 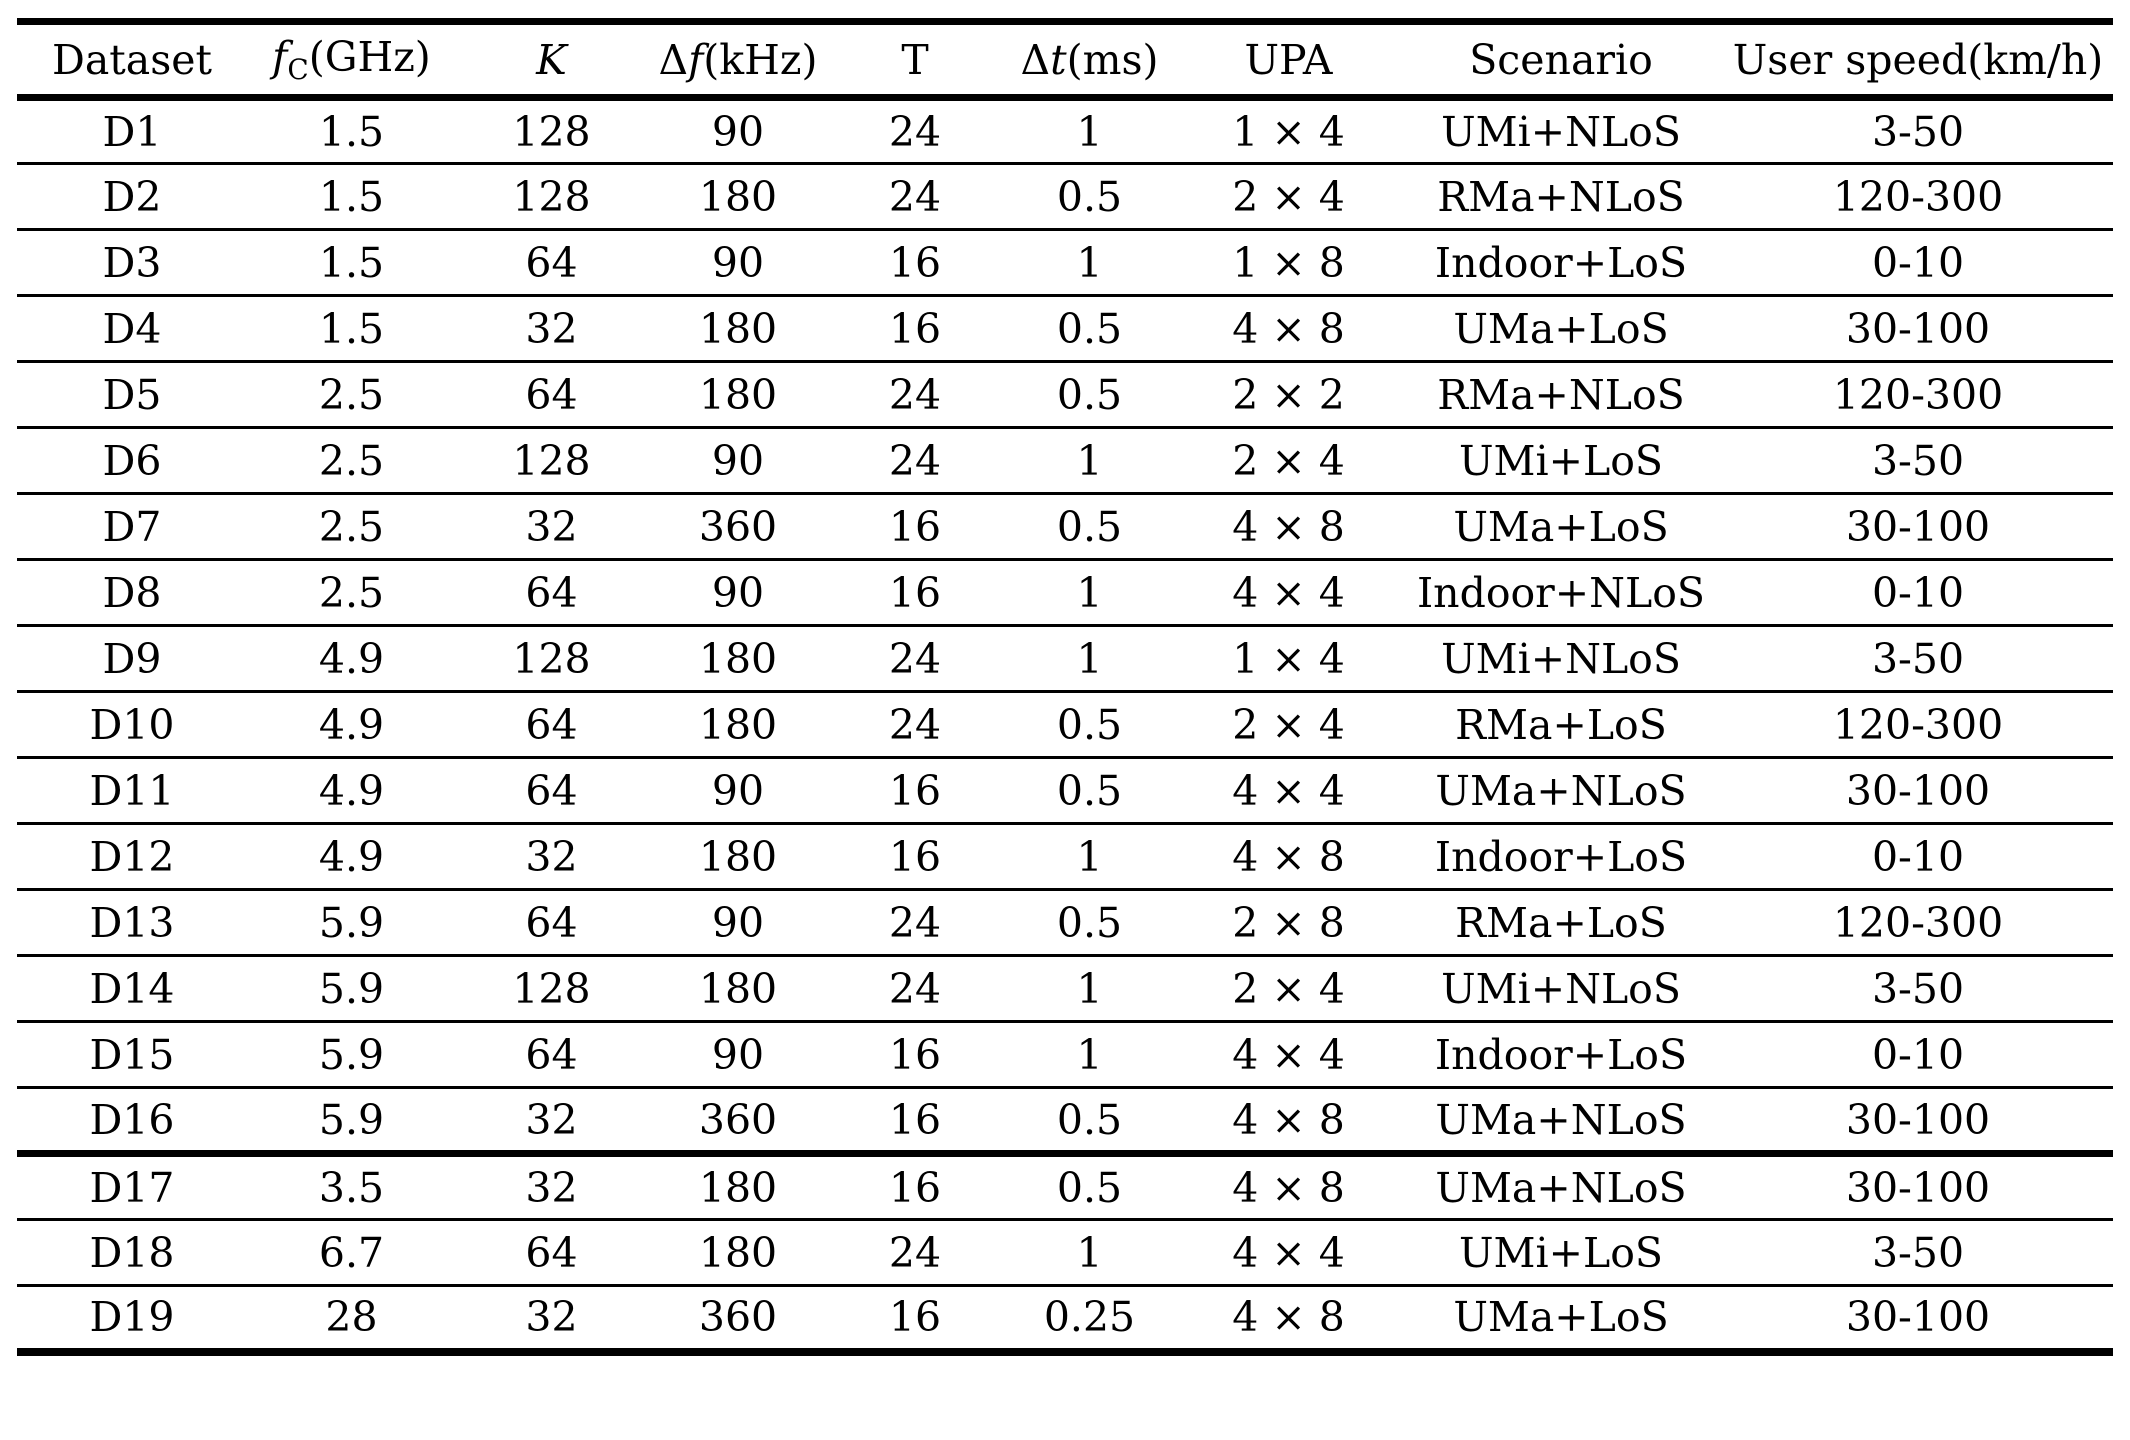 I want to click on table-row: D3 1.5 64 90 16 1 1 × 8 Indoor+LoS 0-10, so click(x=1065, y=262).